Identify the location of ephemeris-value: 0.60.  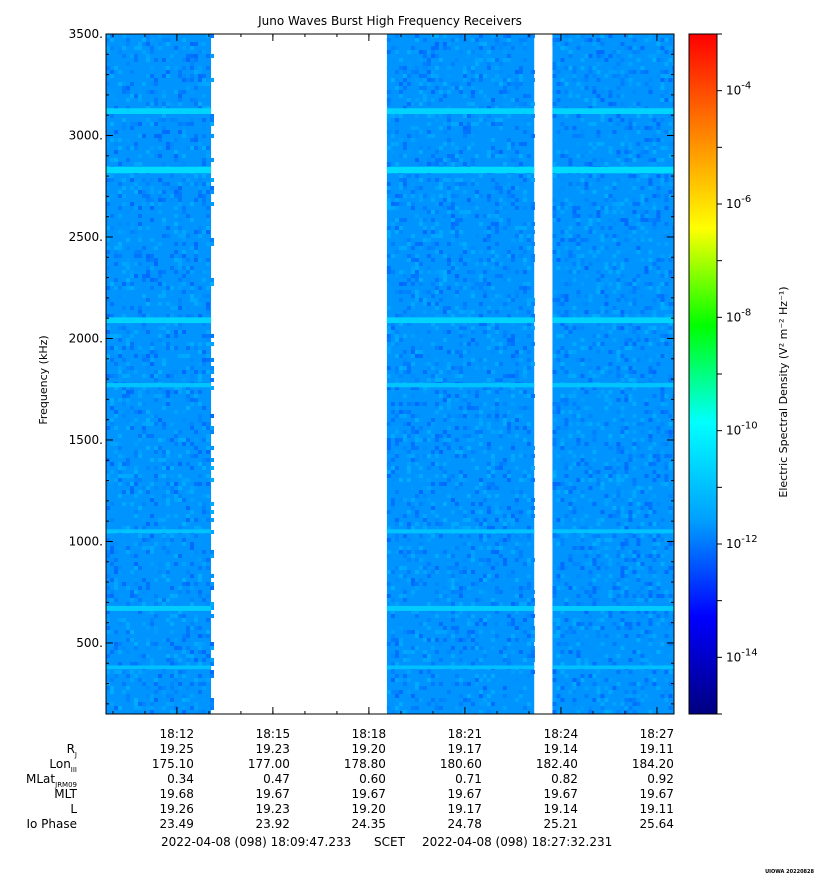
(372, 779).